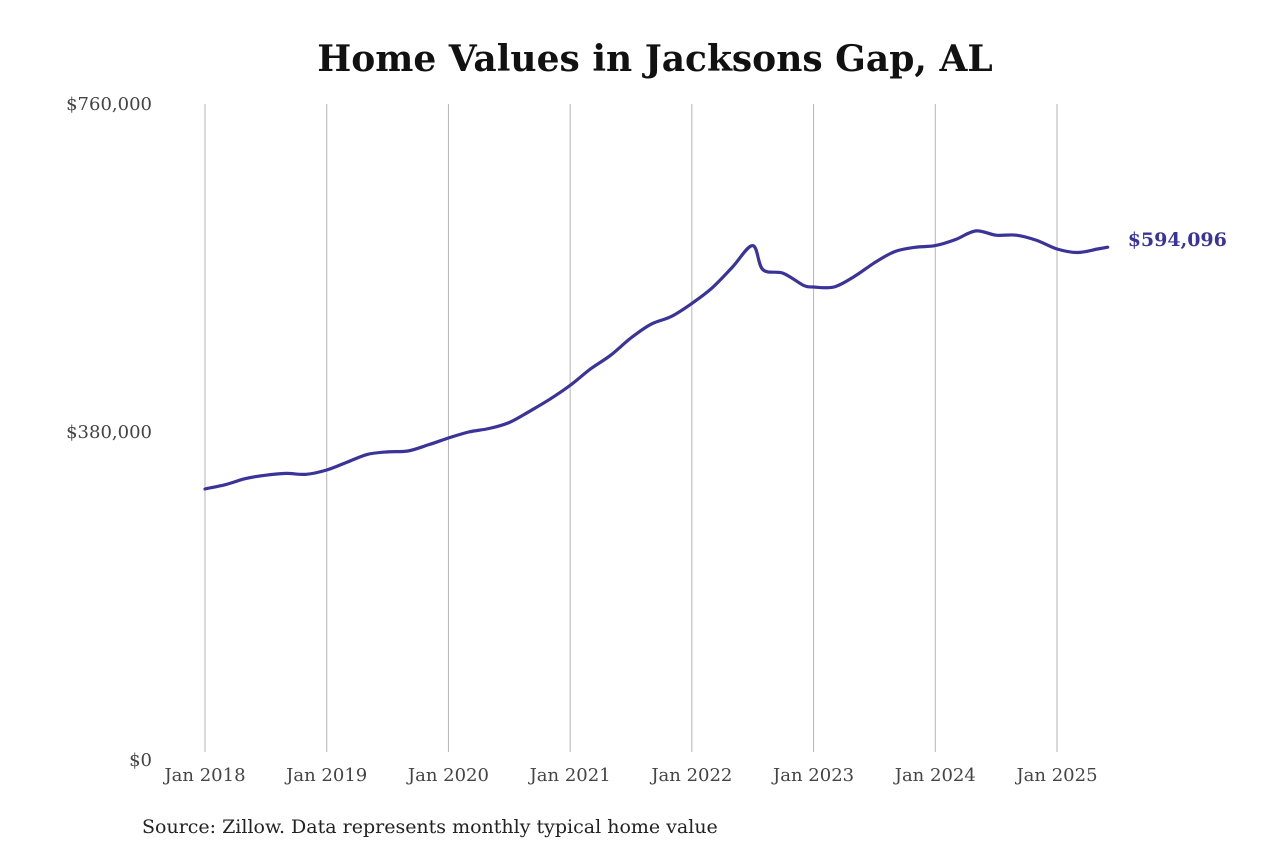 The height and width of the screenshot is (853, 1280). What do you see at coordinates (690, 775) in the screenshot?
I see `x-tick-label: Jan 2022` at bounding box center [690, 775].